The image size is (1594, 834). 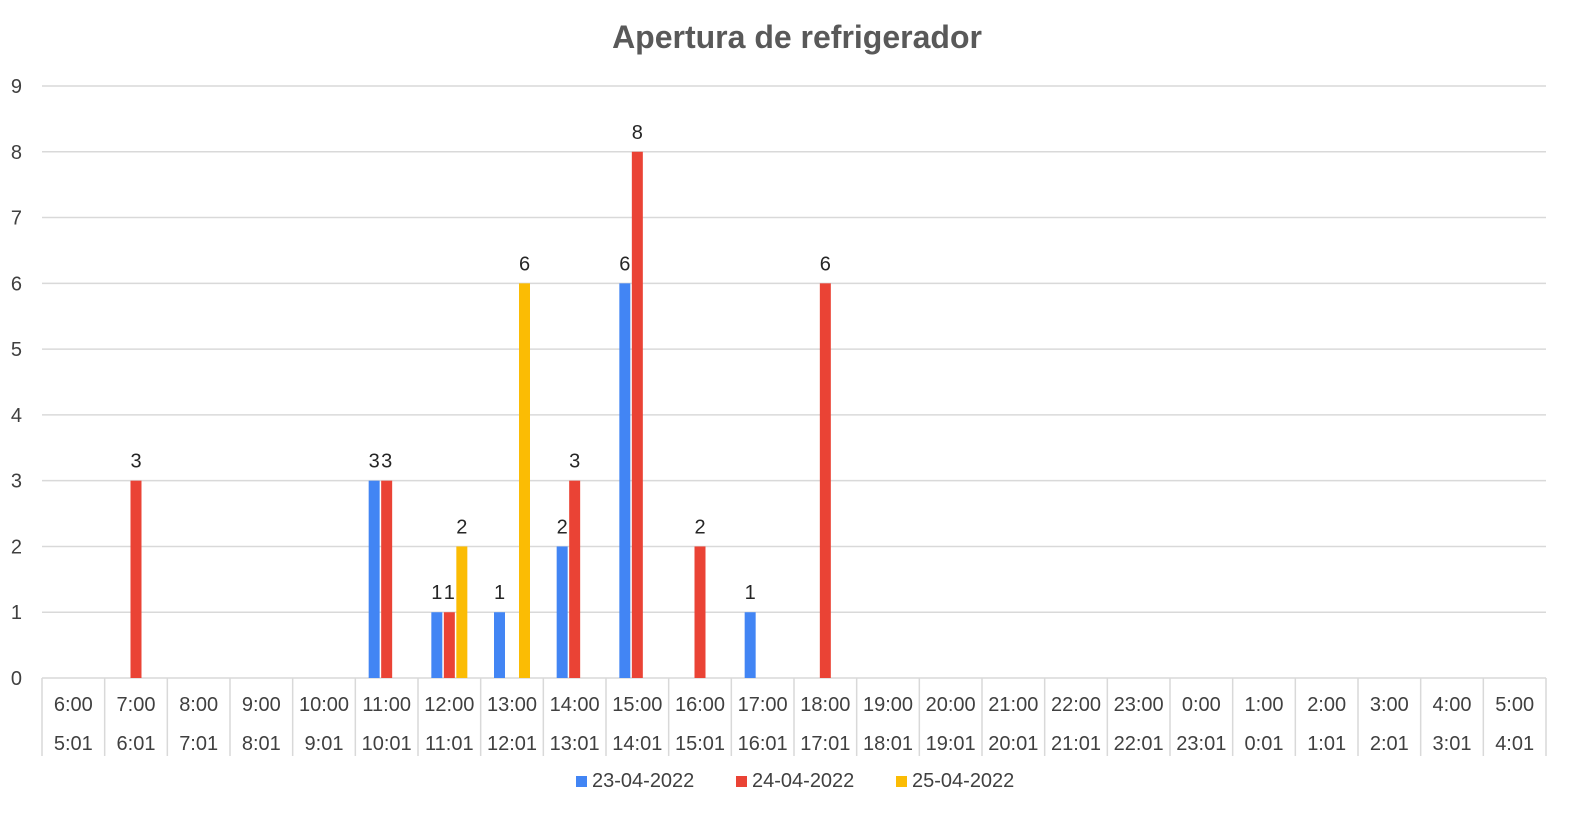 I want to click on x-tick-label-secondary: 21:01, so click(x=1076, y=744).